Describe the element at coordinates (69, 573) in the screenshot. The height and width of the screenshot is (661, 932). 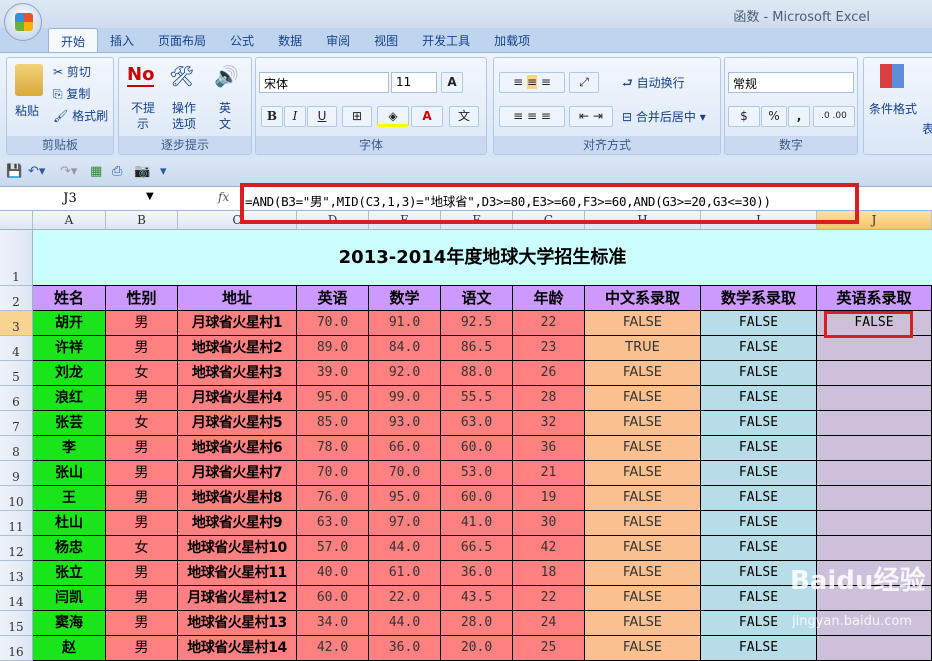
I see `table-cell: 张立` at that location.